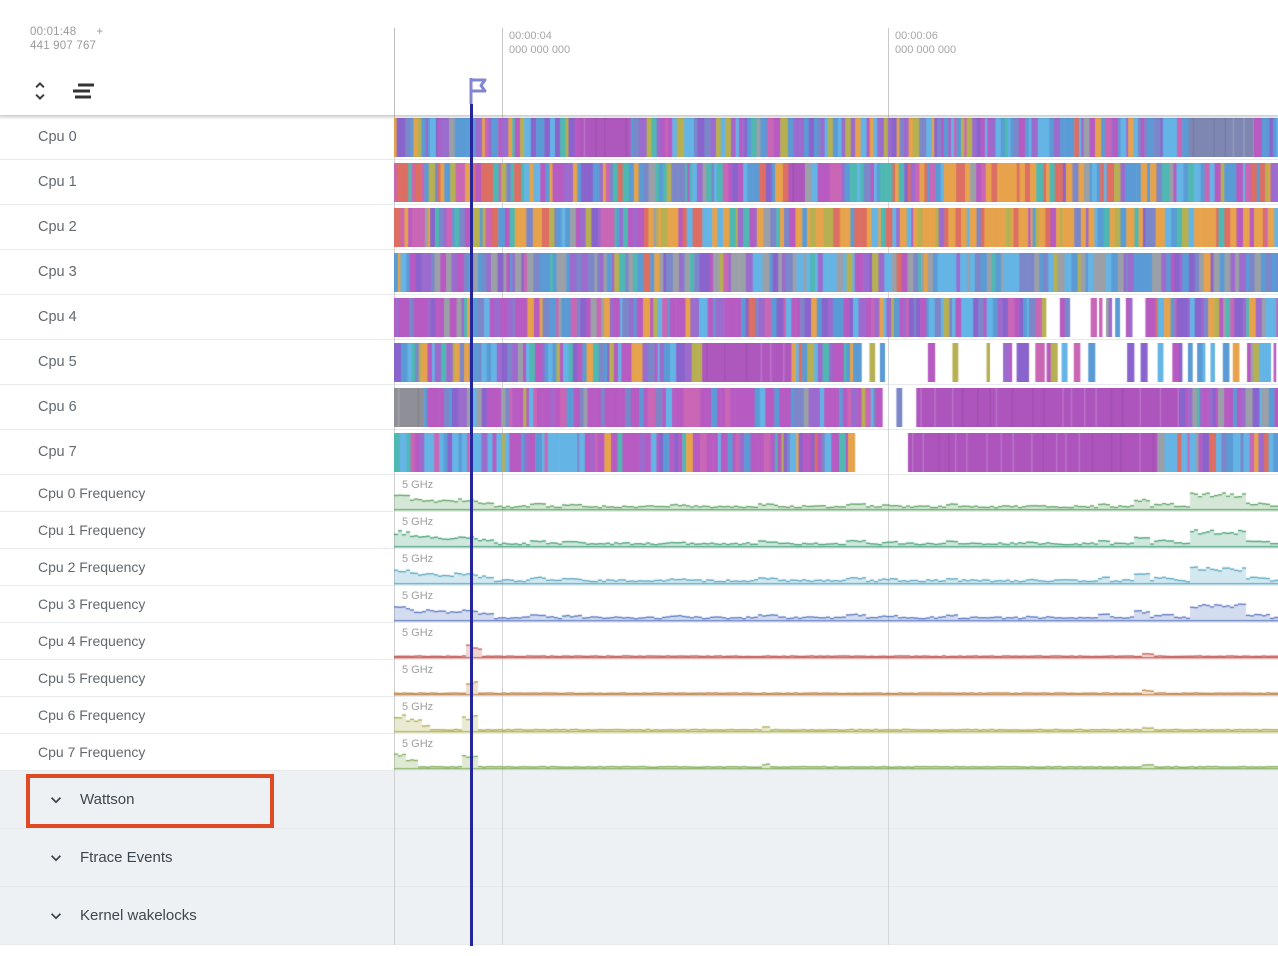 This screenshot has height=956, width=1278. I want to click on ruler-tick-label: 00:00:06 000 000 000, so click(926, 43).